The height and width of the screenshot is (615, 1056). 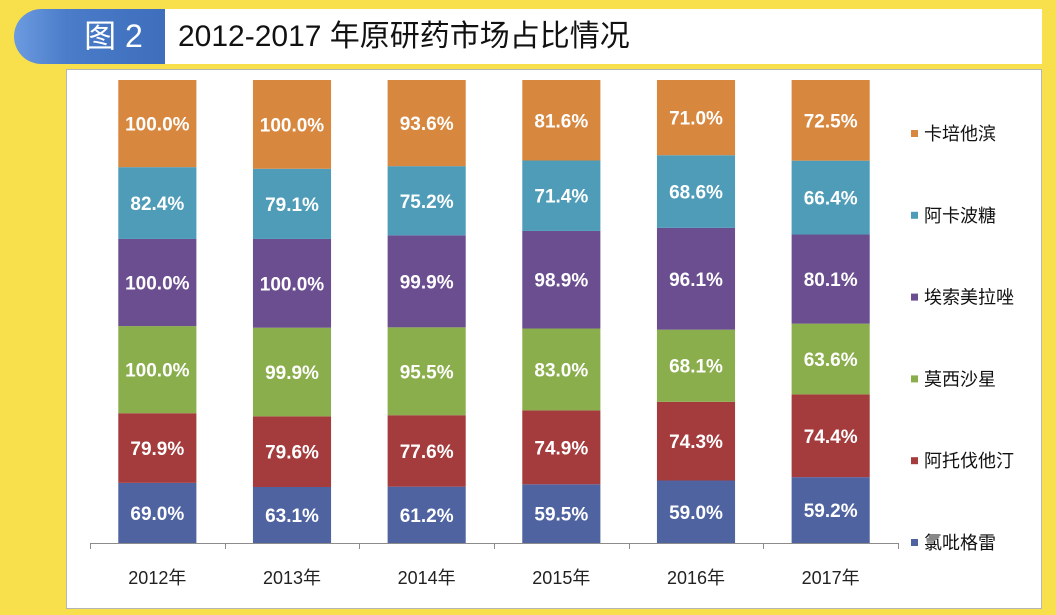 I want to click on x-tick-label: 2017年, so click(x=831, y=578).